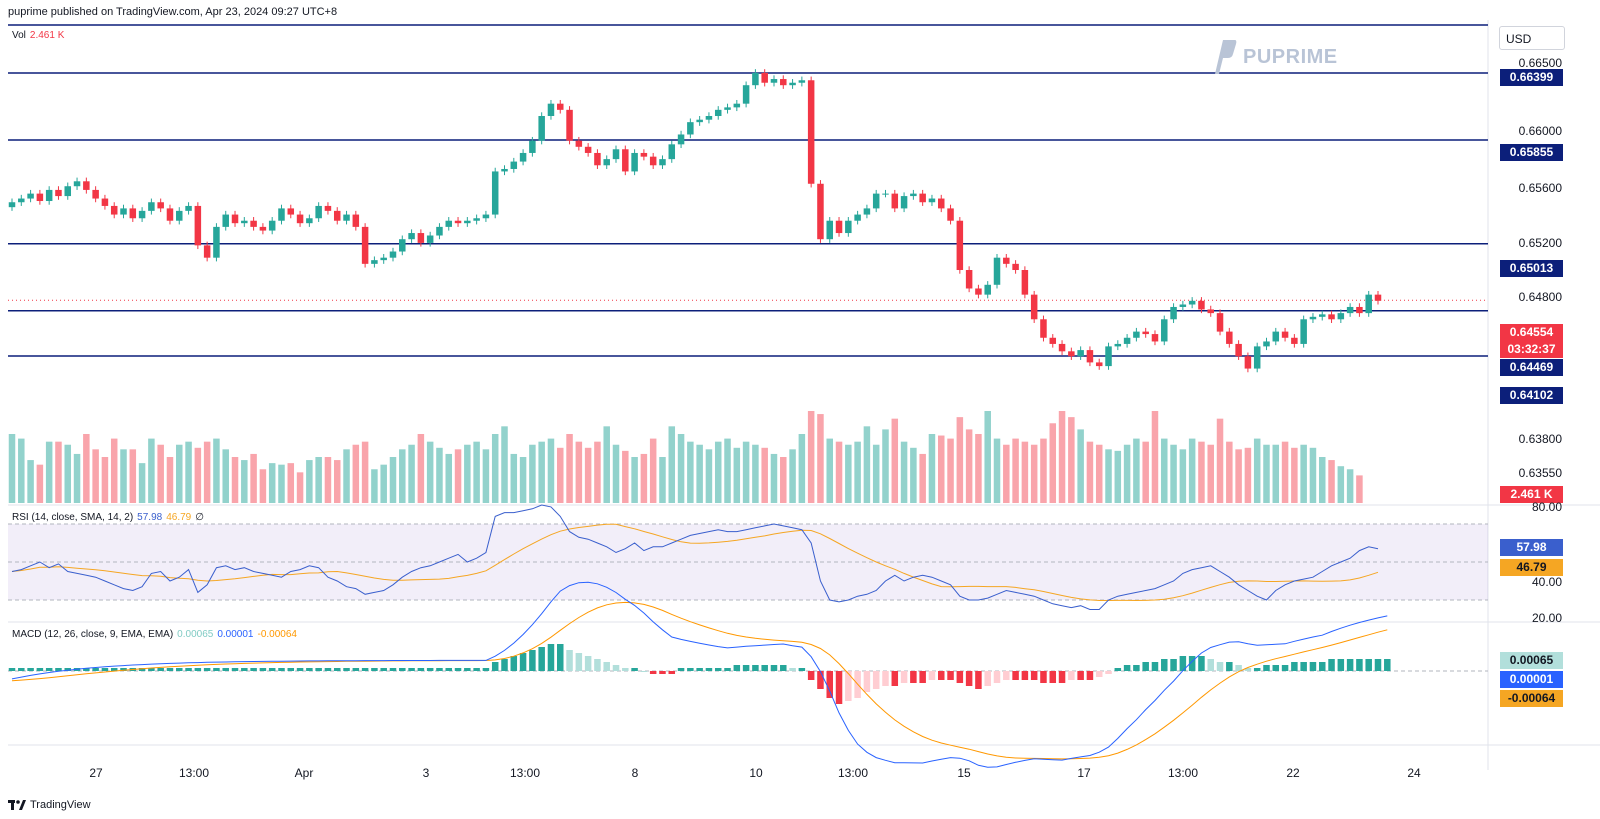  I want to click on x-axis-label: 24, so click(1414, 773).